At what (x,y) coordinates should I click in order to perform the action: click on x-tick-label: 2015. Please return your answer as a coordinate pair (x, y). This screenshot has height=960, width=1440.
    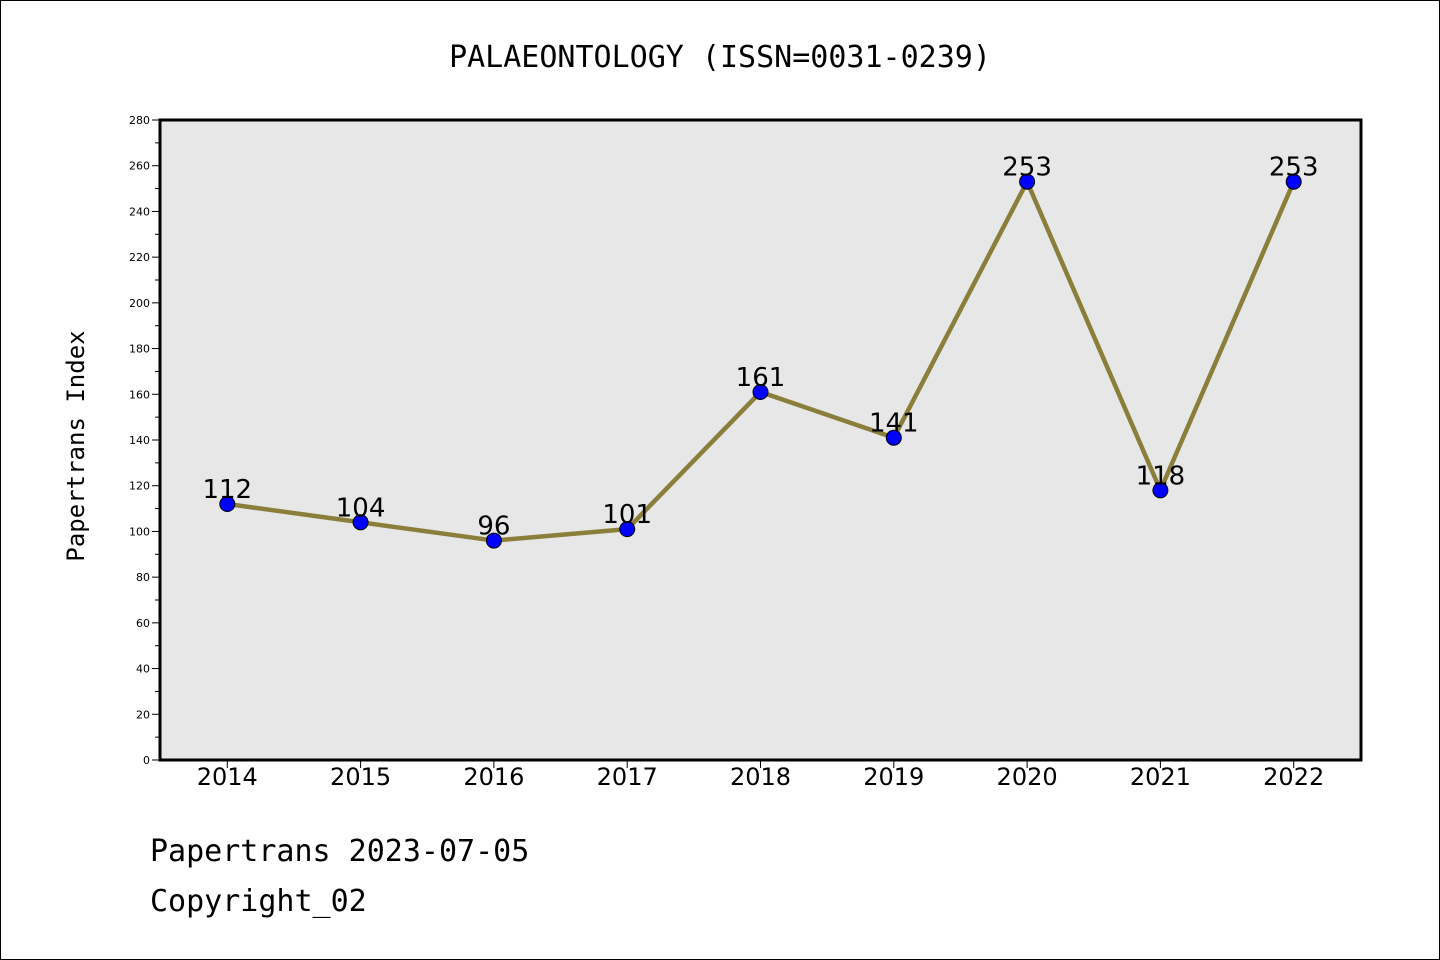
    Looking at the image, I should click on (360, 777).